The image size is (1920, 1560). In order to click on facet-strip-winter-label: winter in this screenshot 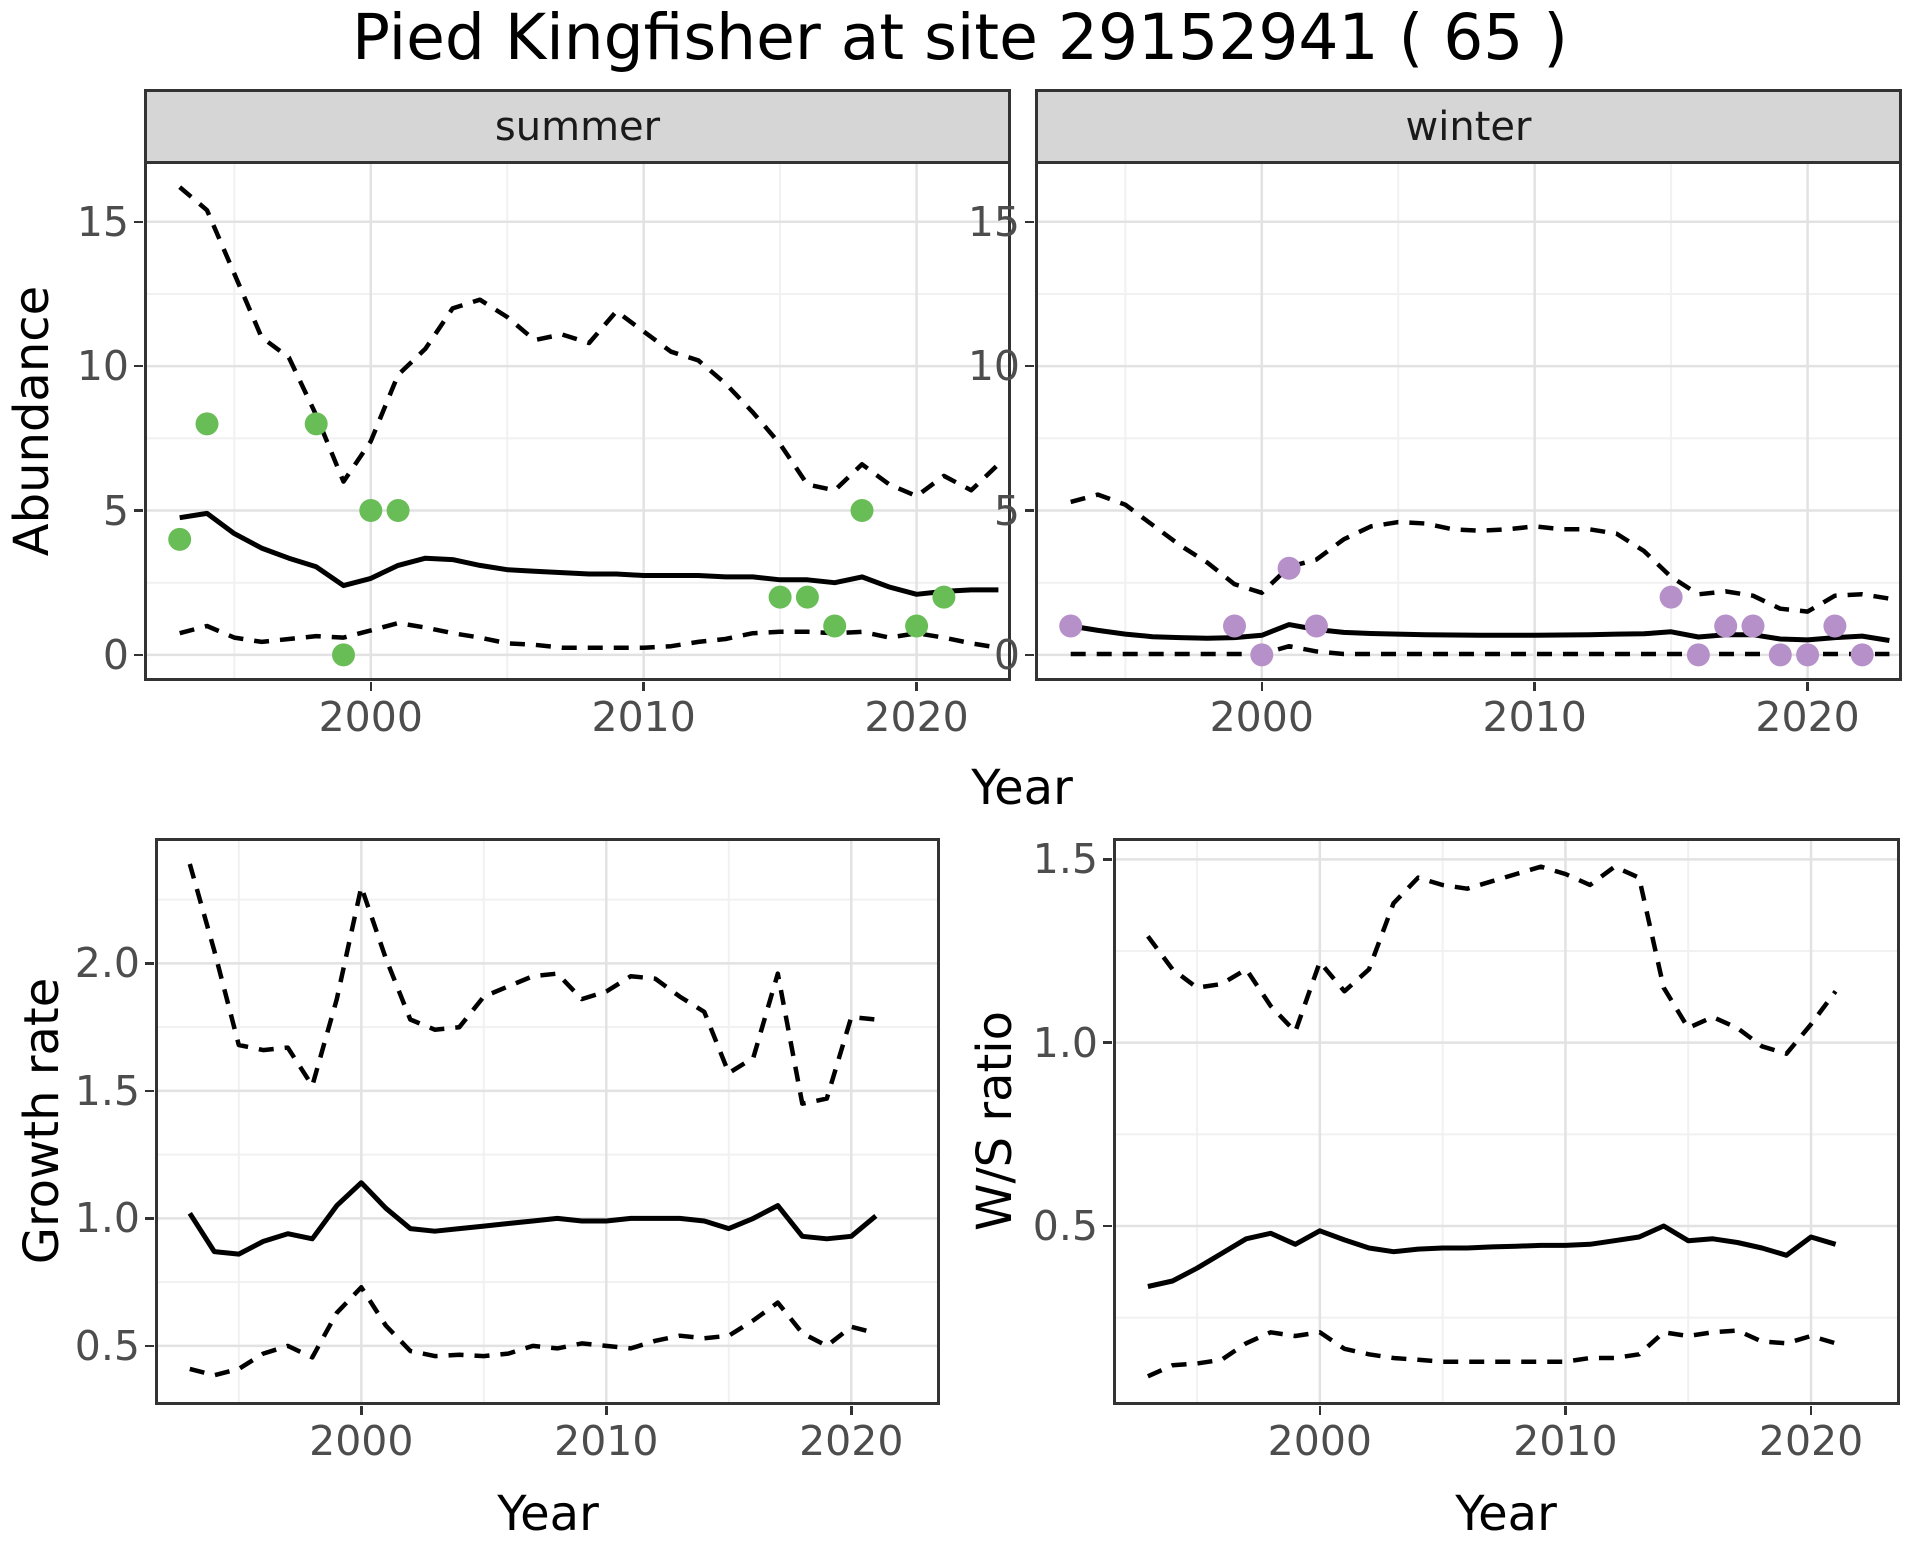, I will do `click(1468, 126)`.